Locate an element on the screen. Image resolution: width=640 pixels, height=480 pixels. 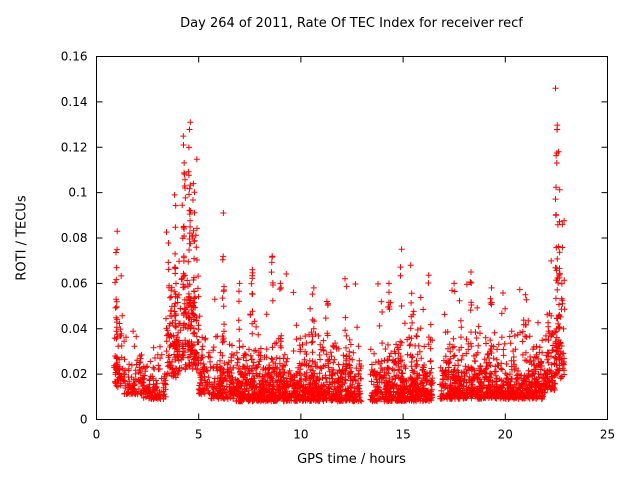
x-tick-label: 20 is located at coordinates (505, 435).